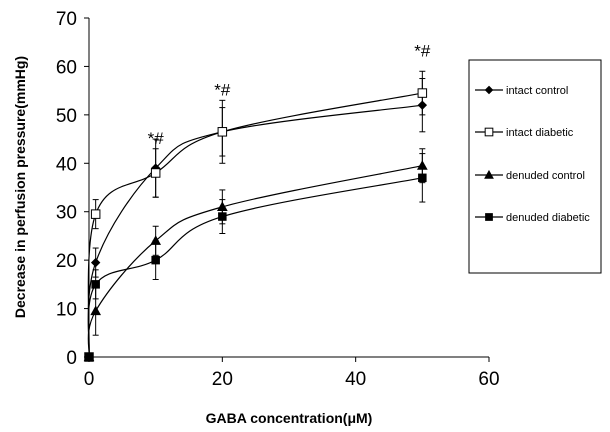 This screenshot has width=610, height=432. I want to click on x-tick-label: 60, so click(488, 379).